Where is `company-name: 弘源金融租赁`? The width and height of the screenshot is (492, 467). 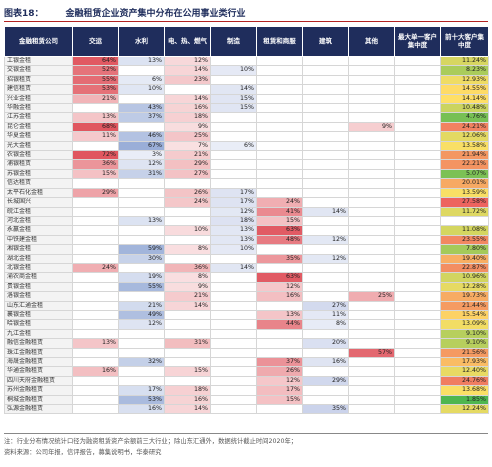
company-name: 弘源金融租赁 is located at coordinates (38, 409).